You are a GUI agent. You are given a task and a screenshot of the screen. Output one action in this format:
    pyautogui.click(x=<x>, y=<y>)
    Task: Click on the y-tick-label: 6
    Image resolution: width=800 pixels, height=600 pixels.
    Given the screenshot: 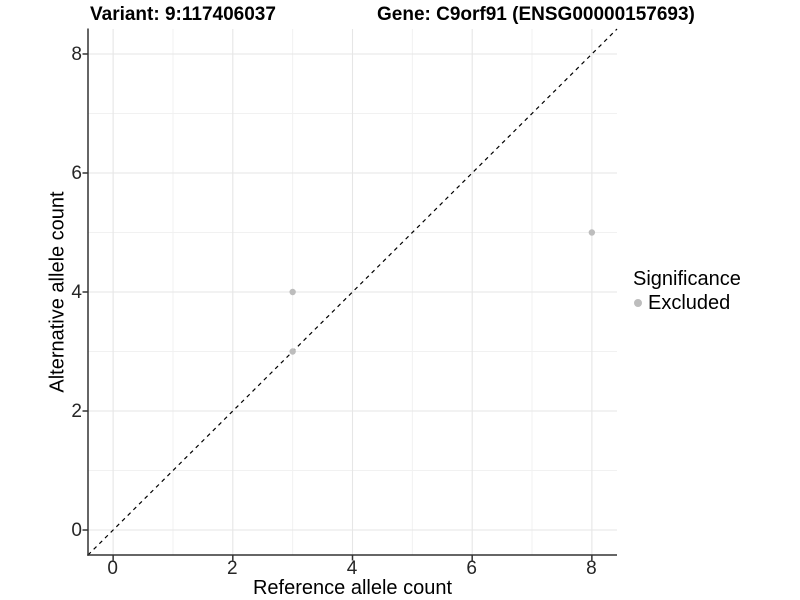 What is the action you would take?
    pyautogui.click(x=76, y=173)
    